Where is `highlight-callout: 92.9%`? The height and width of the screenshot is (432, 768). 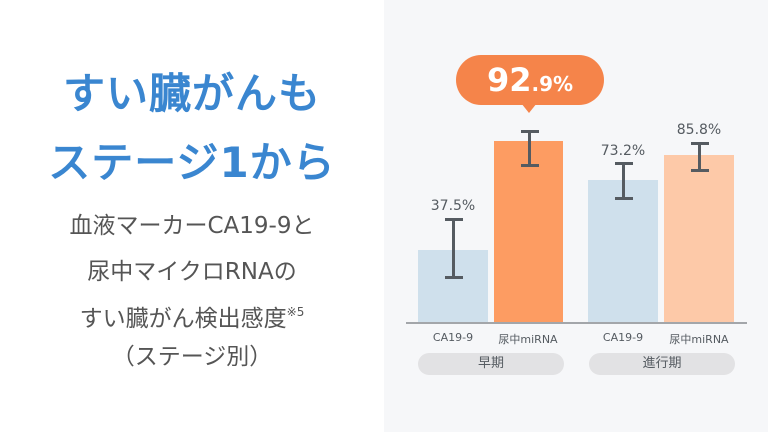 highlight-callout: 92.9% is located at coordinates (530, 80).